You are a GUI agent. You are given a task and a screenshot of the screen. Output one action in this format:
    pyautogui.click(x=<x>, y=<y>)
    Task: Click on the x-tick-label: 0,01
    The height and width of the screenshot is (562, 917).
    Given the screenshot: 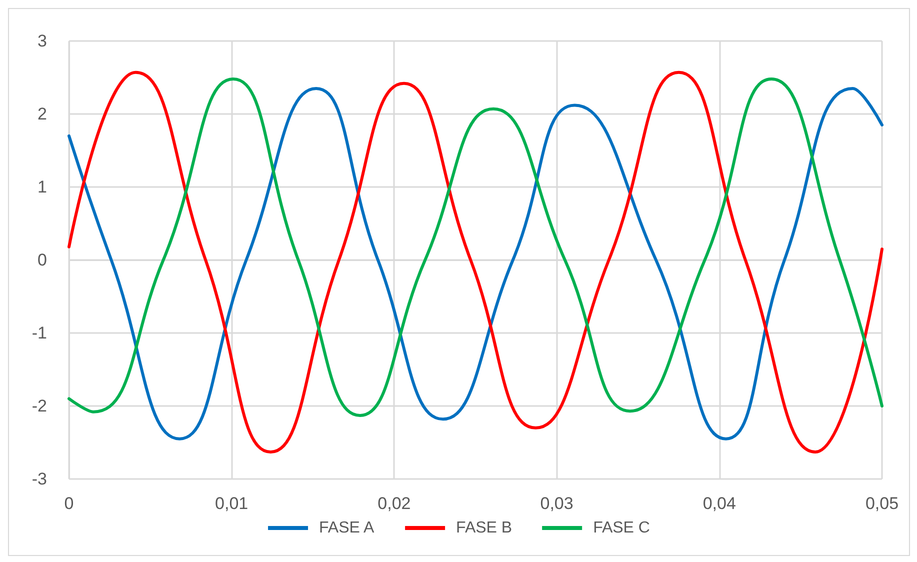 What is the action you would take?
    pyautogui.click(x=231, y=503)
    